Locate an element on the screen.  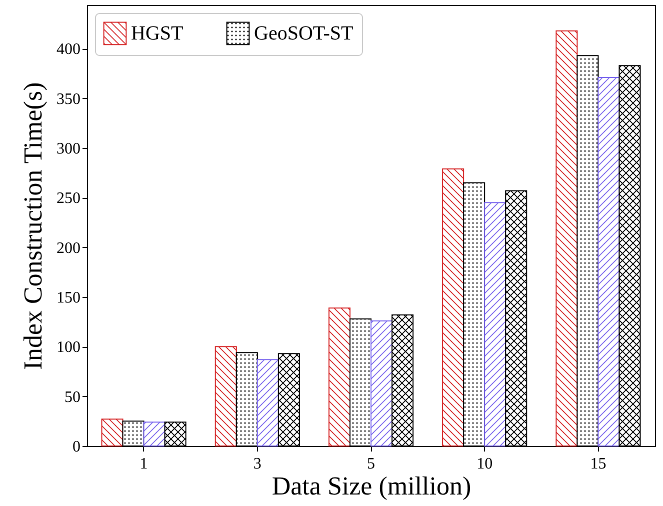
x-tick-label: 5 is located at coordinates (371, 464).